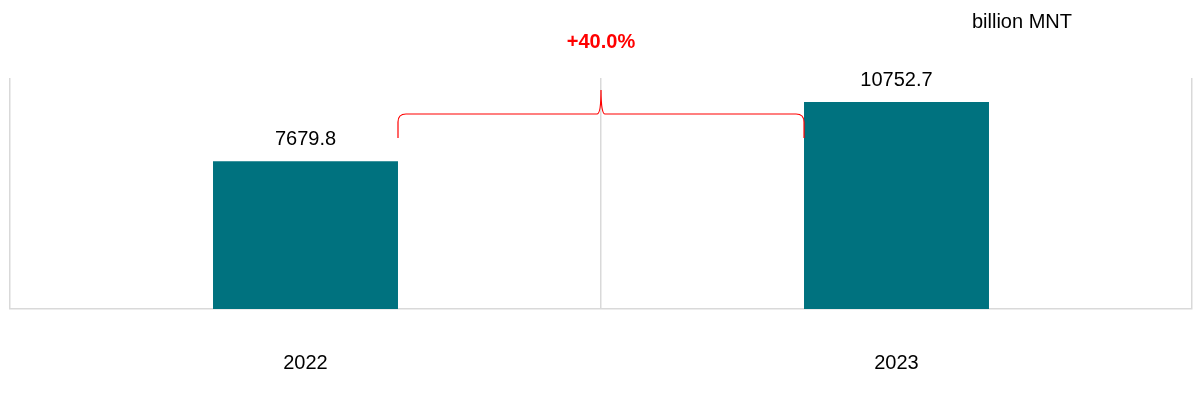 The image size is (1197, 417). I want to click on data-label: 7679.8, so click(305, 137).